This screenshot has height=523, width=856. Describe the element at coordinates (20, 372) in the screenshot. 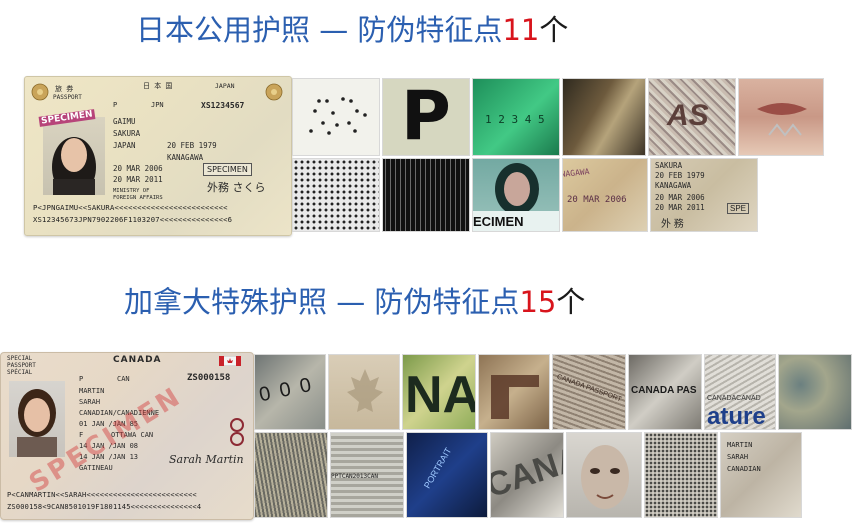

I see `special-fr-label: SPÉCIAL` at that location.